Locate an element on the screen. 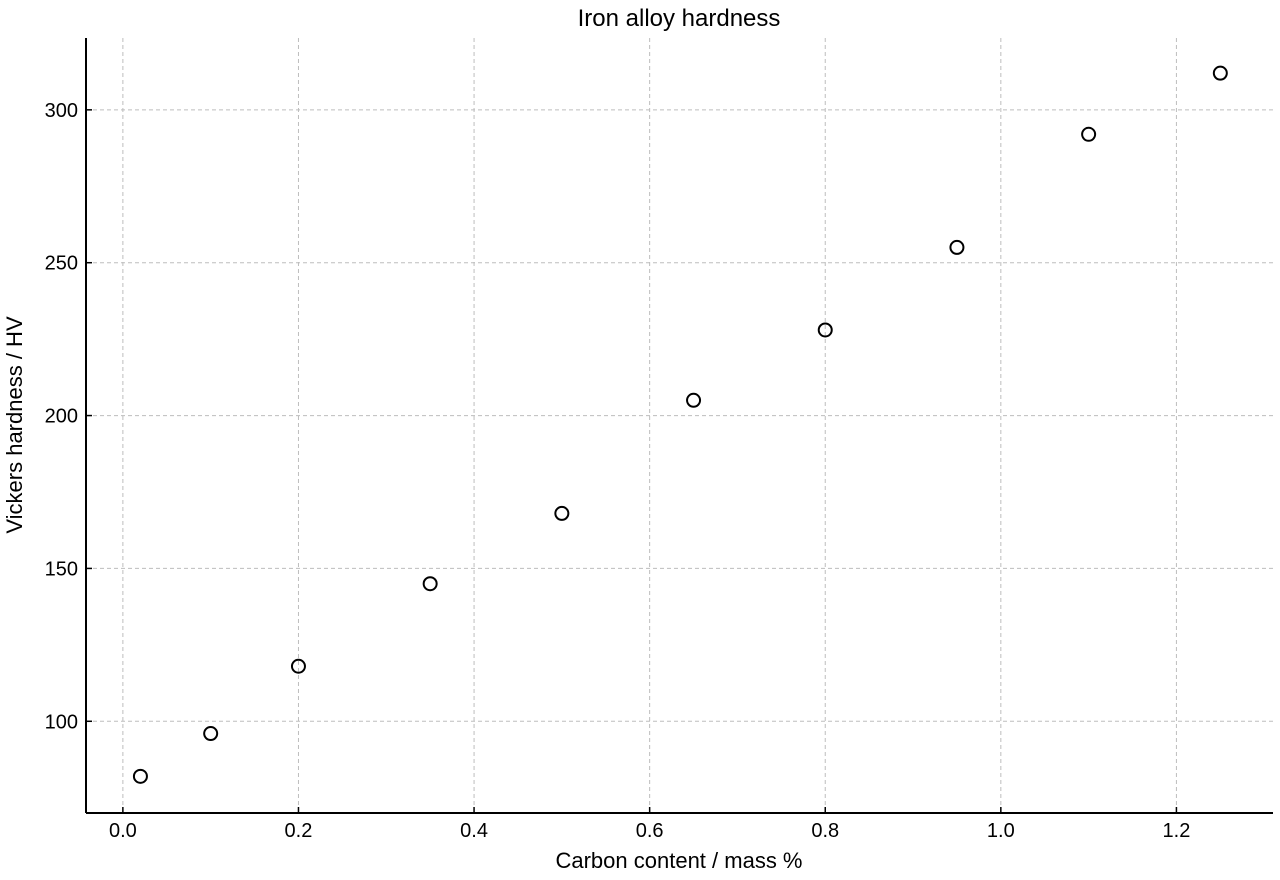 This screenshot has width=1280, height=880. y-tick-label: 150 is located at coordinates (61, 569).